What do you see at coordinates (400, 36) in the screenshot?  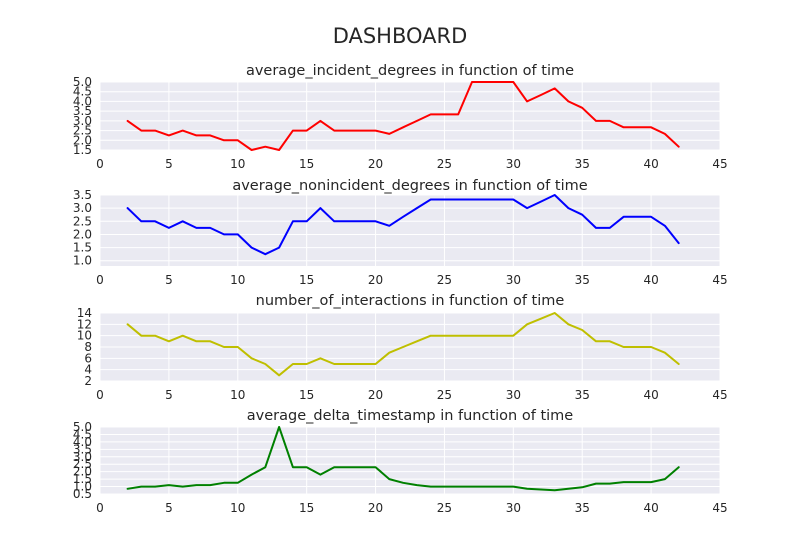 I see `dashboard-title: DASHBOARD` at bounding box center [400, 36].